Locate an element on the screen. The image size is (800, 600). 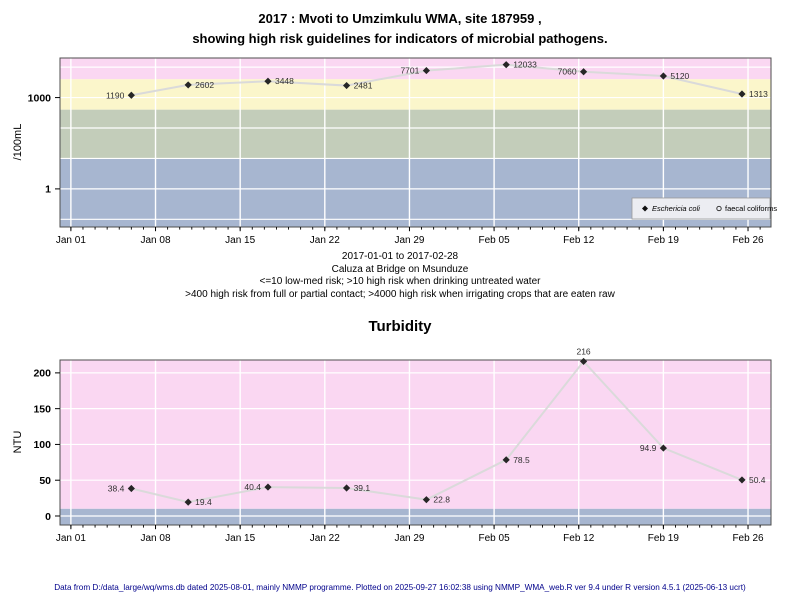
y-tick-label: 150 is located at coordinates (42, 409).